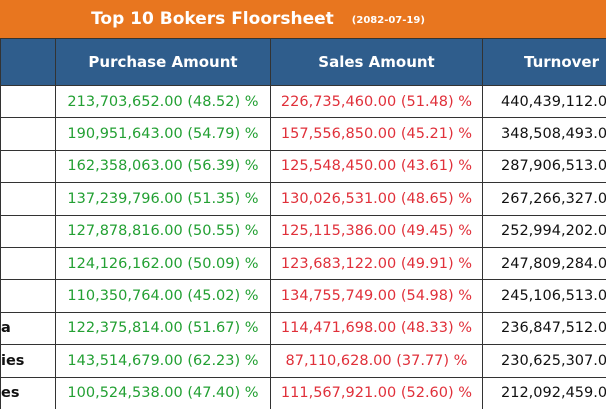  I want to click on turnover-cell: 267,266,327.0, so click(544, 199).